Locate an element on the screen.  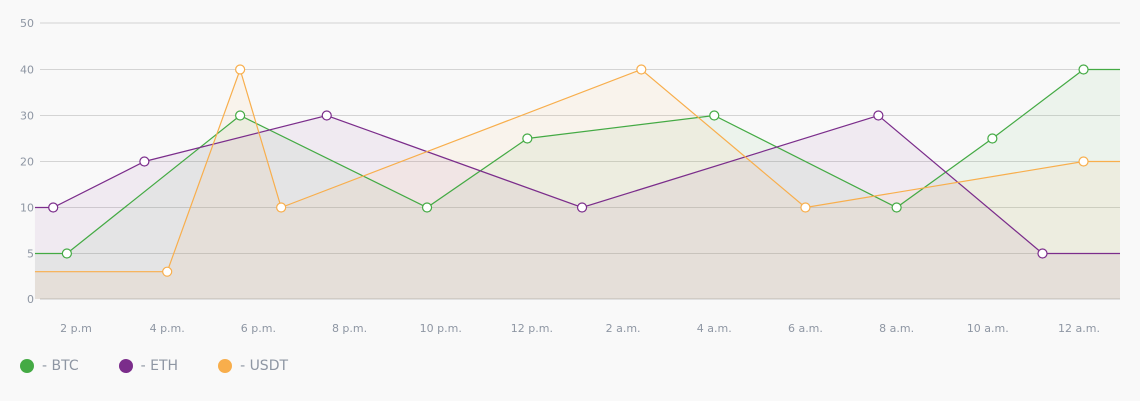
y-tick-label-40: 40 is located at coordinates (27, 70).